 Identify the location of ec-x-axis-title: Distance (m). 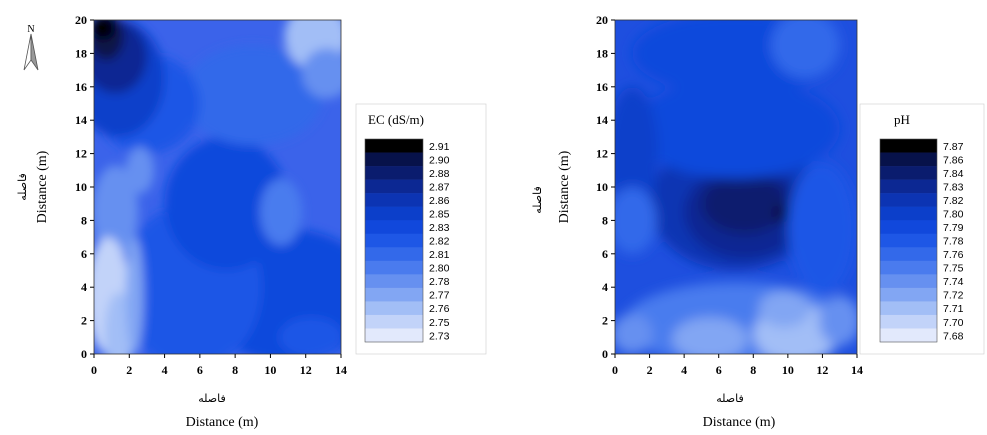
(222, 422).